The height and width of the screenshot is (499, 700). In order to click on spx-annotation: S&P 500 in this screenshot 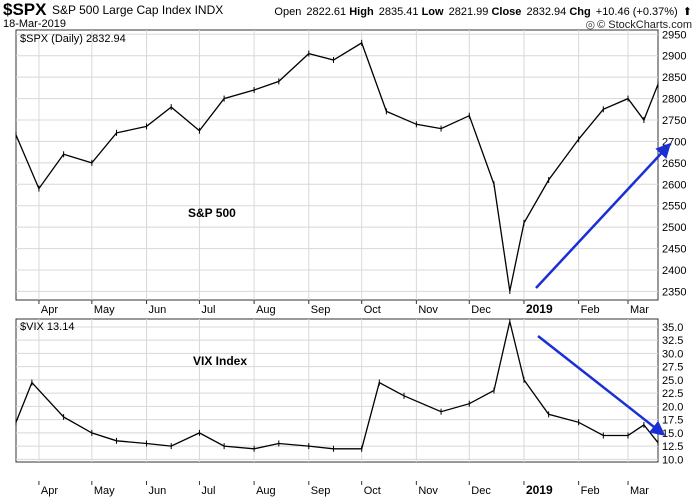, I will do `click(212, 213)`.